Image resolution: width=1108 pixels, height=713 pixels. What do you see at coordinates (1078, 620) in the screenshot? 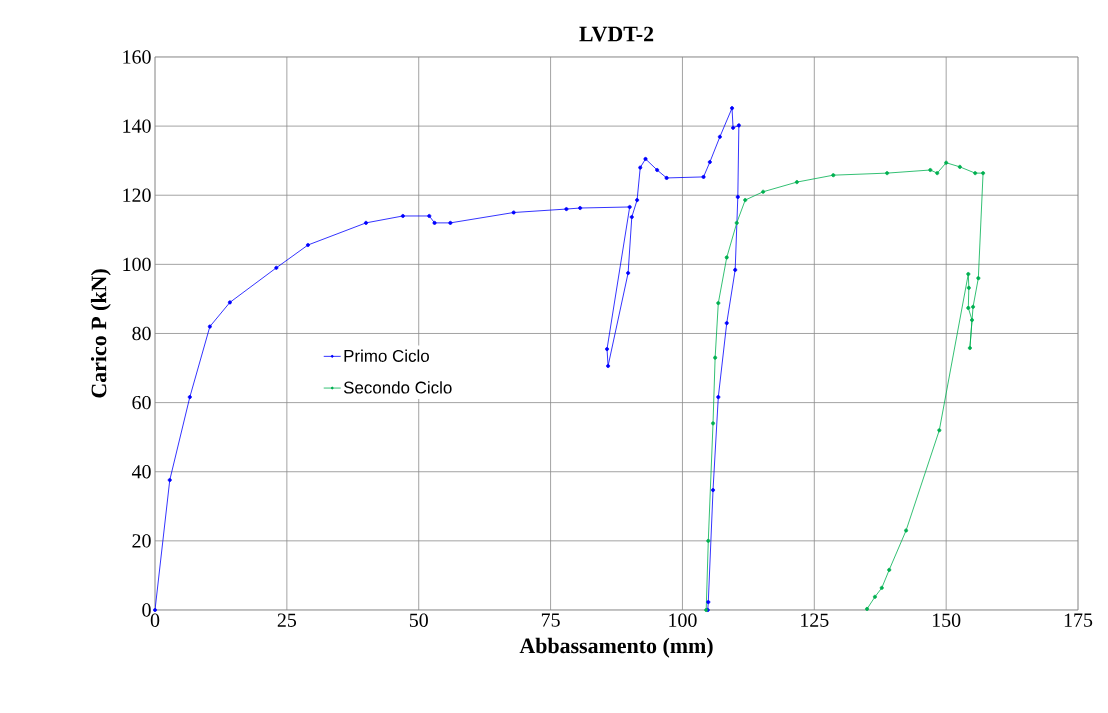
I see `x-tick-label: 175` at bounding box center [1078, 620].